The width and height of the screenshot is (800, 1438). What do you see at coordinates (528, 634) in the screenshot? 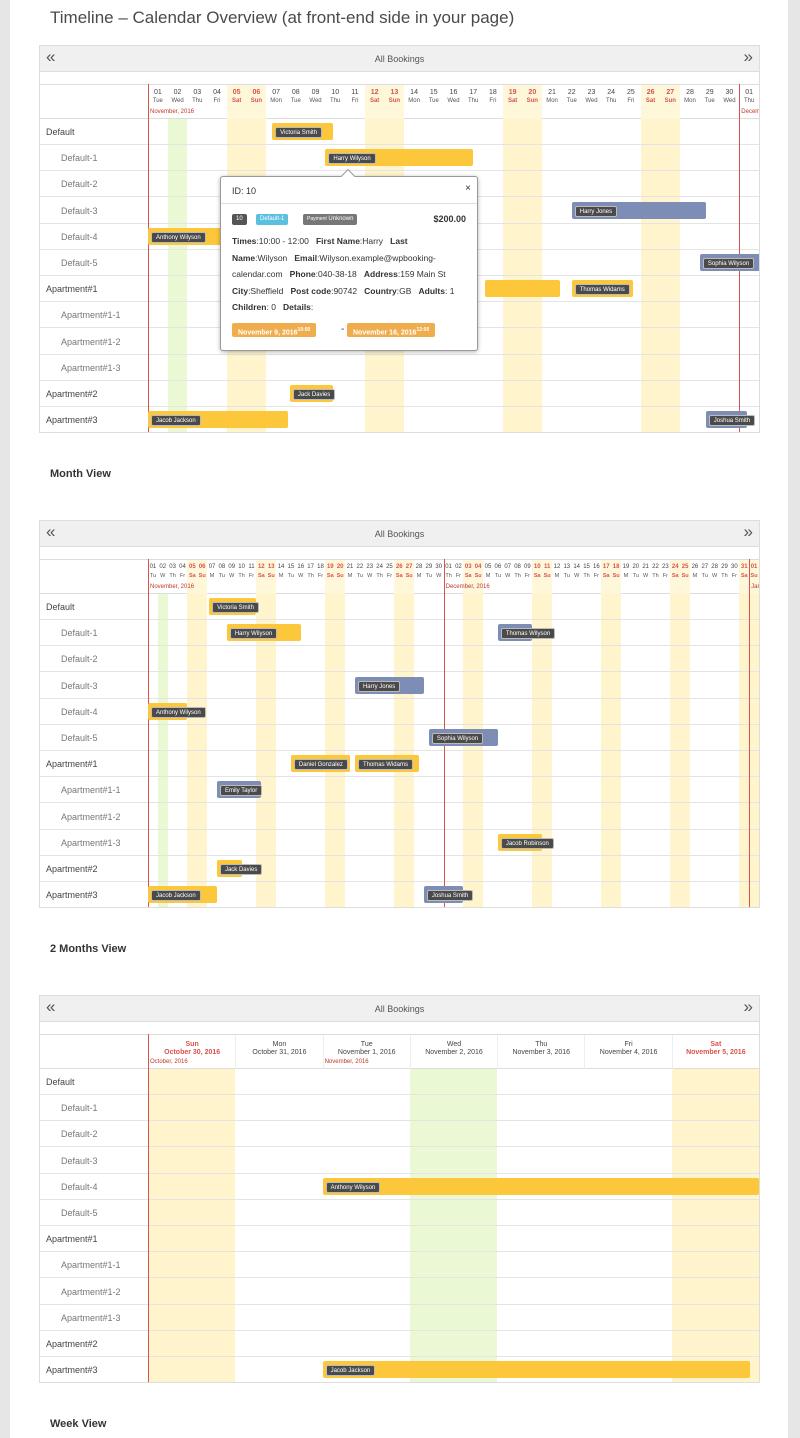
I see `booking-label: Thomas Wilyson` at bounding box center [528, 634].